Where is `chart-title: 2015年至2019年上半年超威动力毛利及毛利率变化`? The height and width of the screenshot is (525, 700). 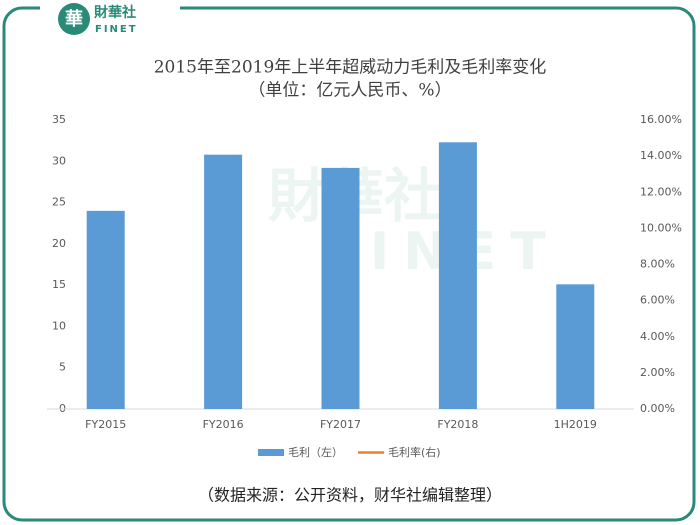 chart-title: 2015年至2019年上半年超威动力毛利及毛利率变化 is located at coordinates (350, 68).